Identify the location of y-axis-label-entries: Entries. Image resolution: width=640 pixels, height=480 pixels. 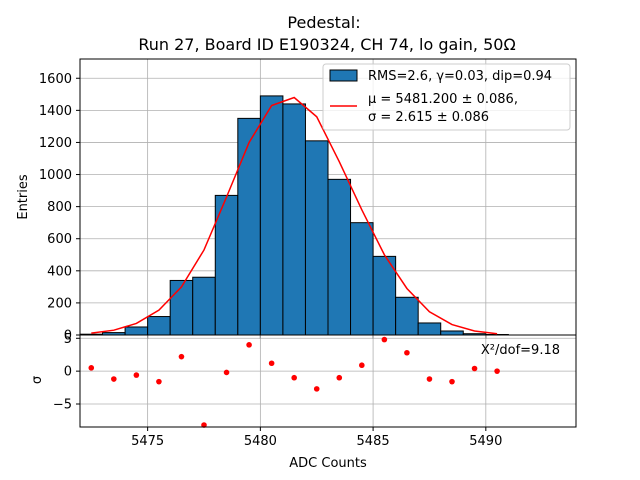
(23, 197).